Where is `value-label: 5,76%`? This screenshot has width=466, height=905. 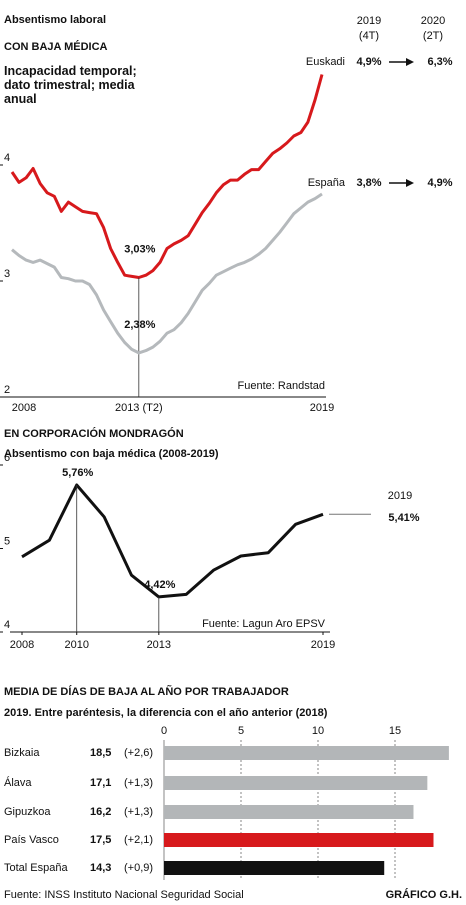
value-label: 5,76% is located at coordinates (77, 473).